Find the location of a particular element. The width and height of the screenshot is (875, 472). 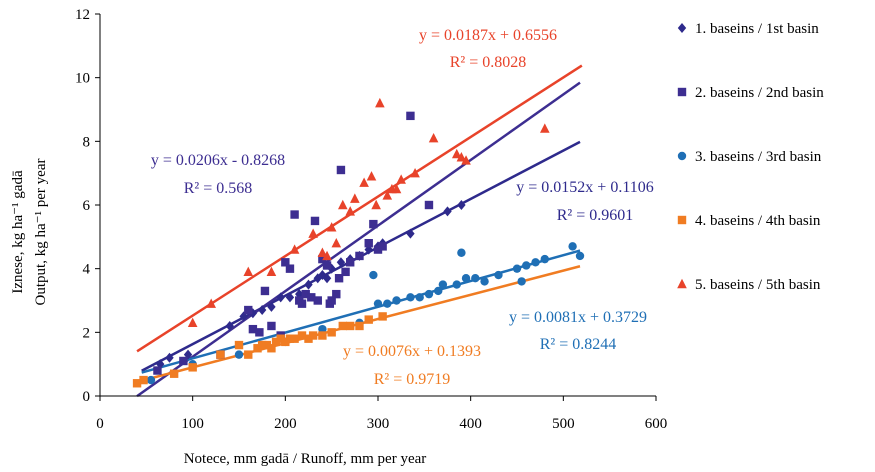

x-tick-label: 200 is located at coordinates (285, 424).